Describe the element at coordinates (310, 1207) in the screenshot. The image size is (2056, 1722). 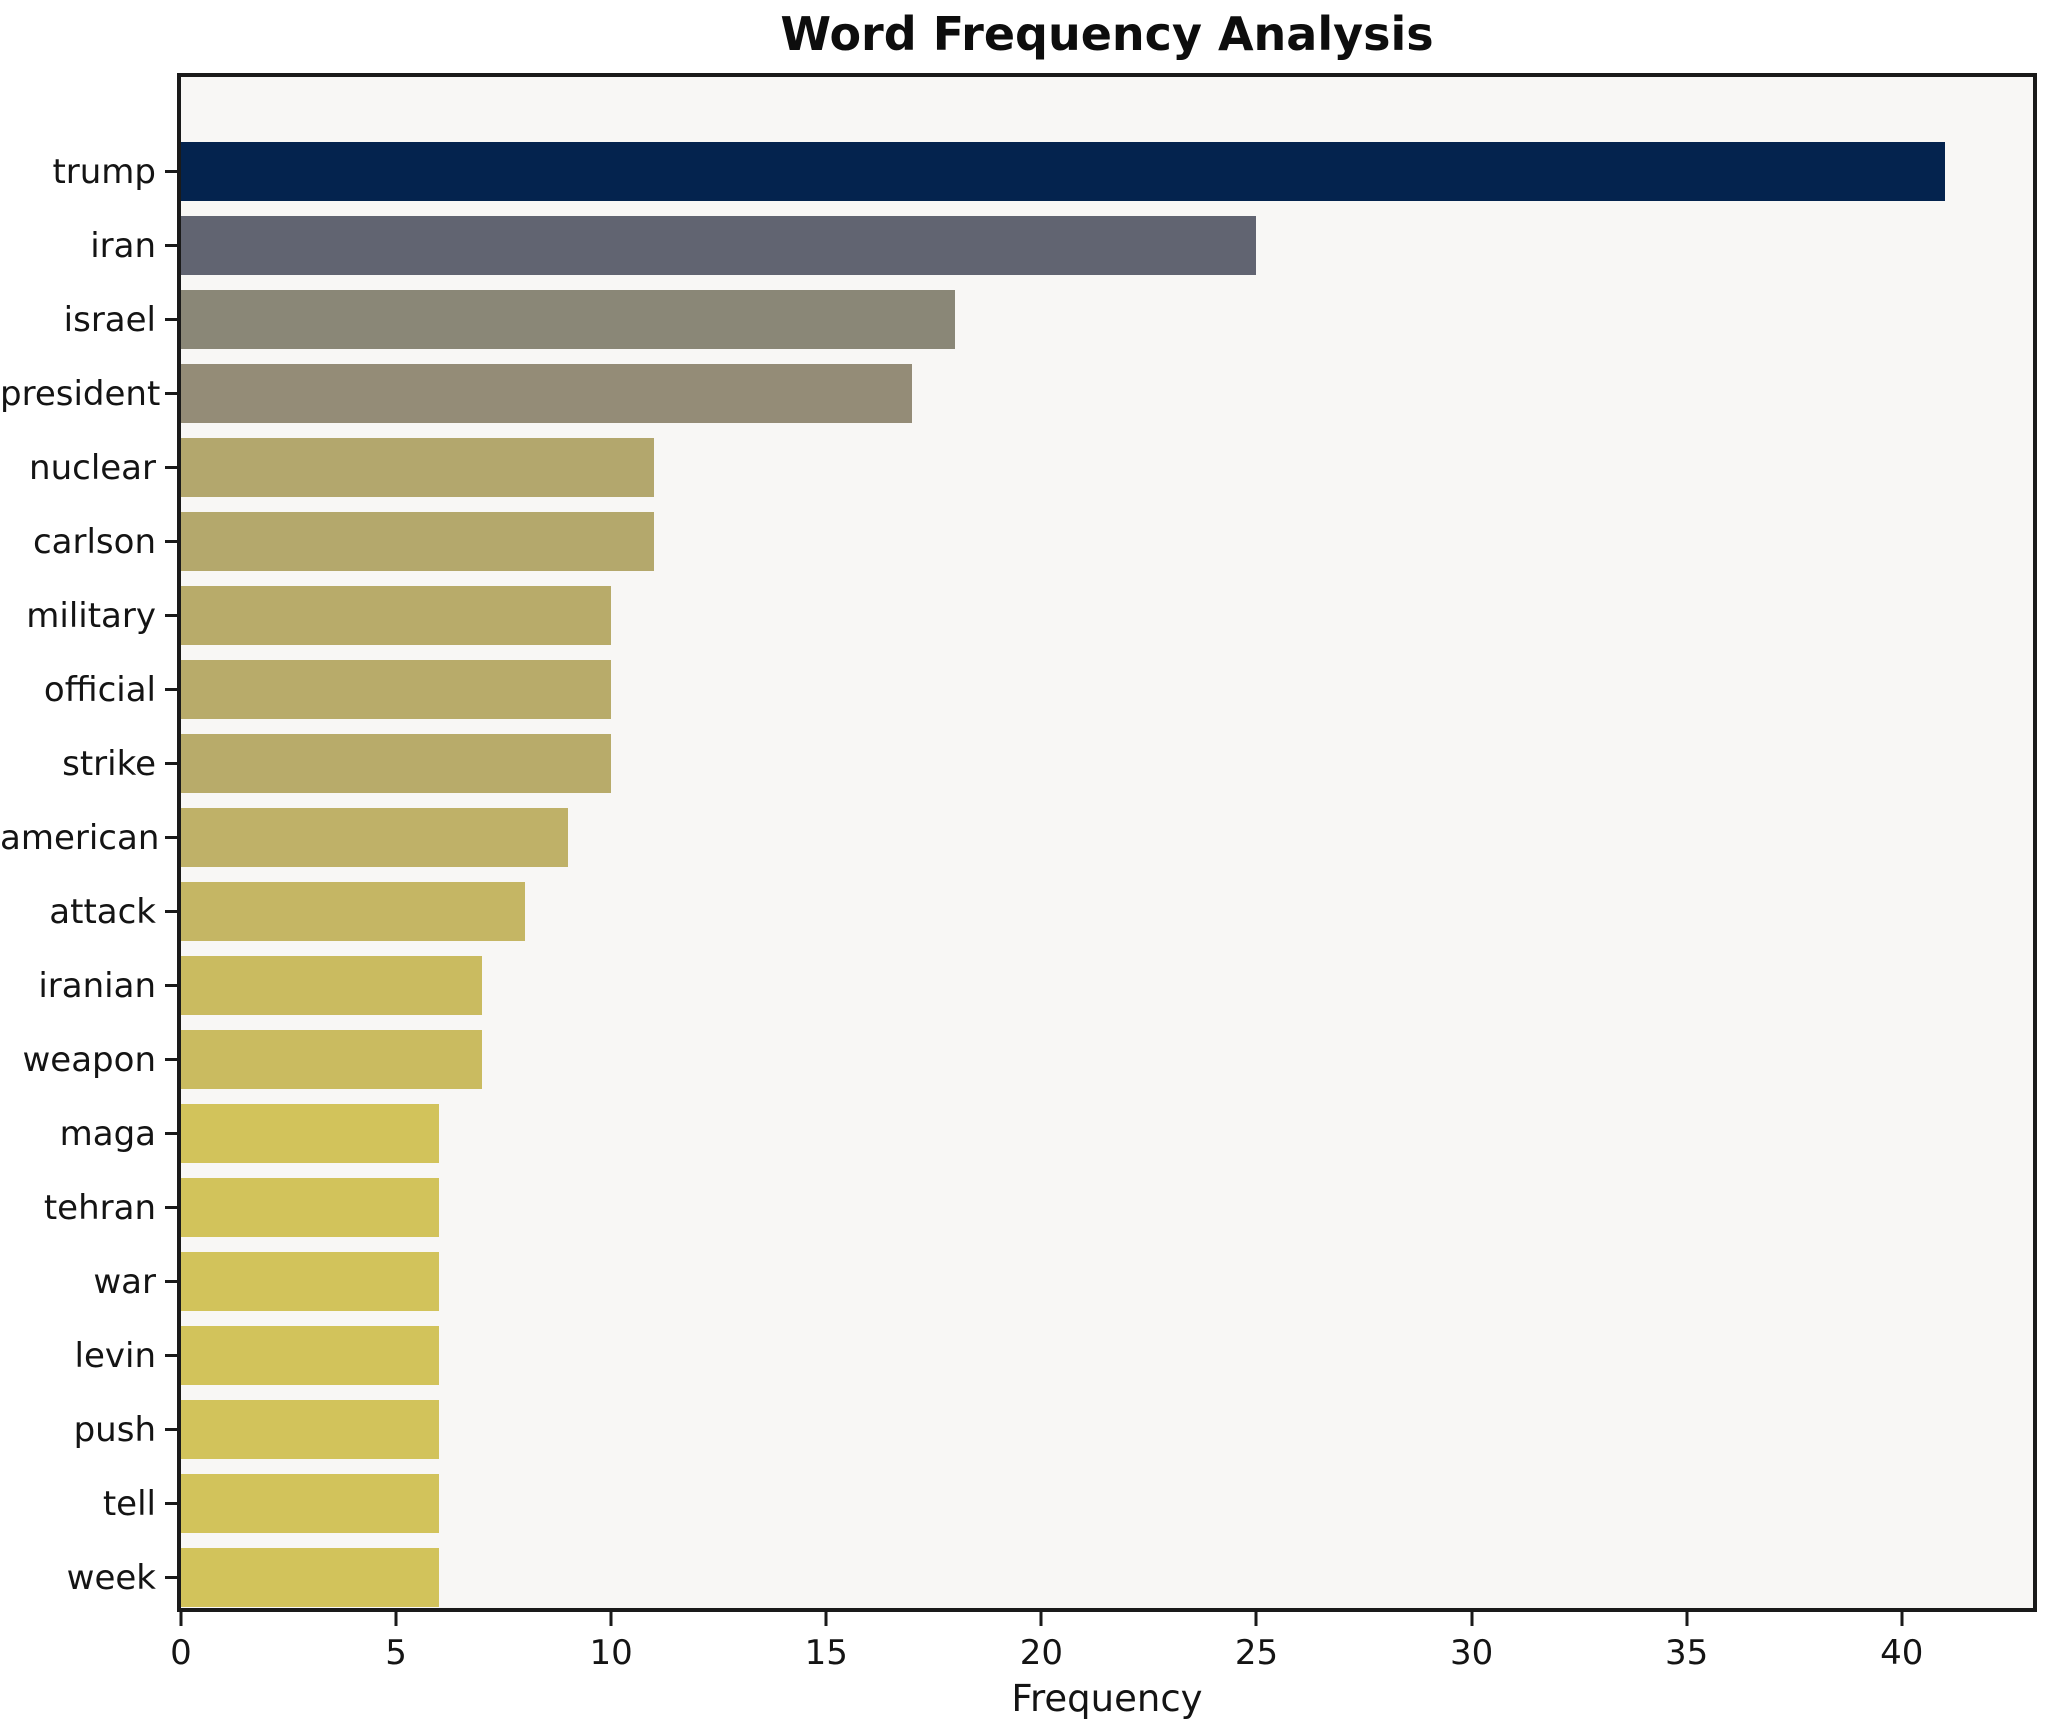
I see `bar-tehran` at that location.